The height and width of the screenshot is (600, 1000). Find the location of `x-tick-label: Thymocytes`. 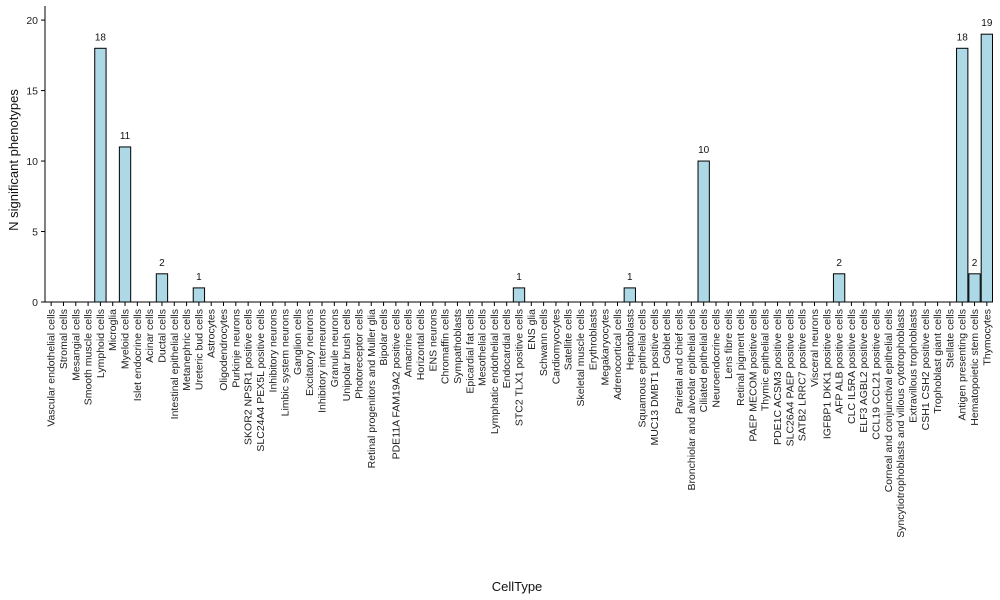

x-tick-label: Thymocytes is located at coordinates (987, 337).